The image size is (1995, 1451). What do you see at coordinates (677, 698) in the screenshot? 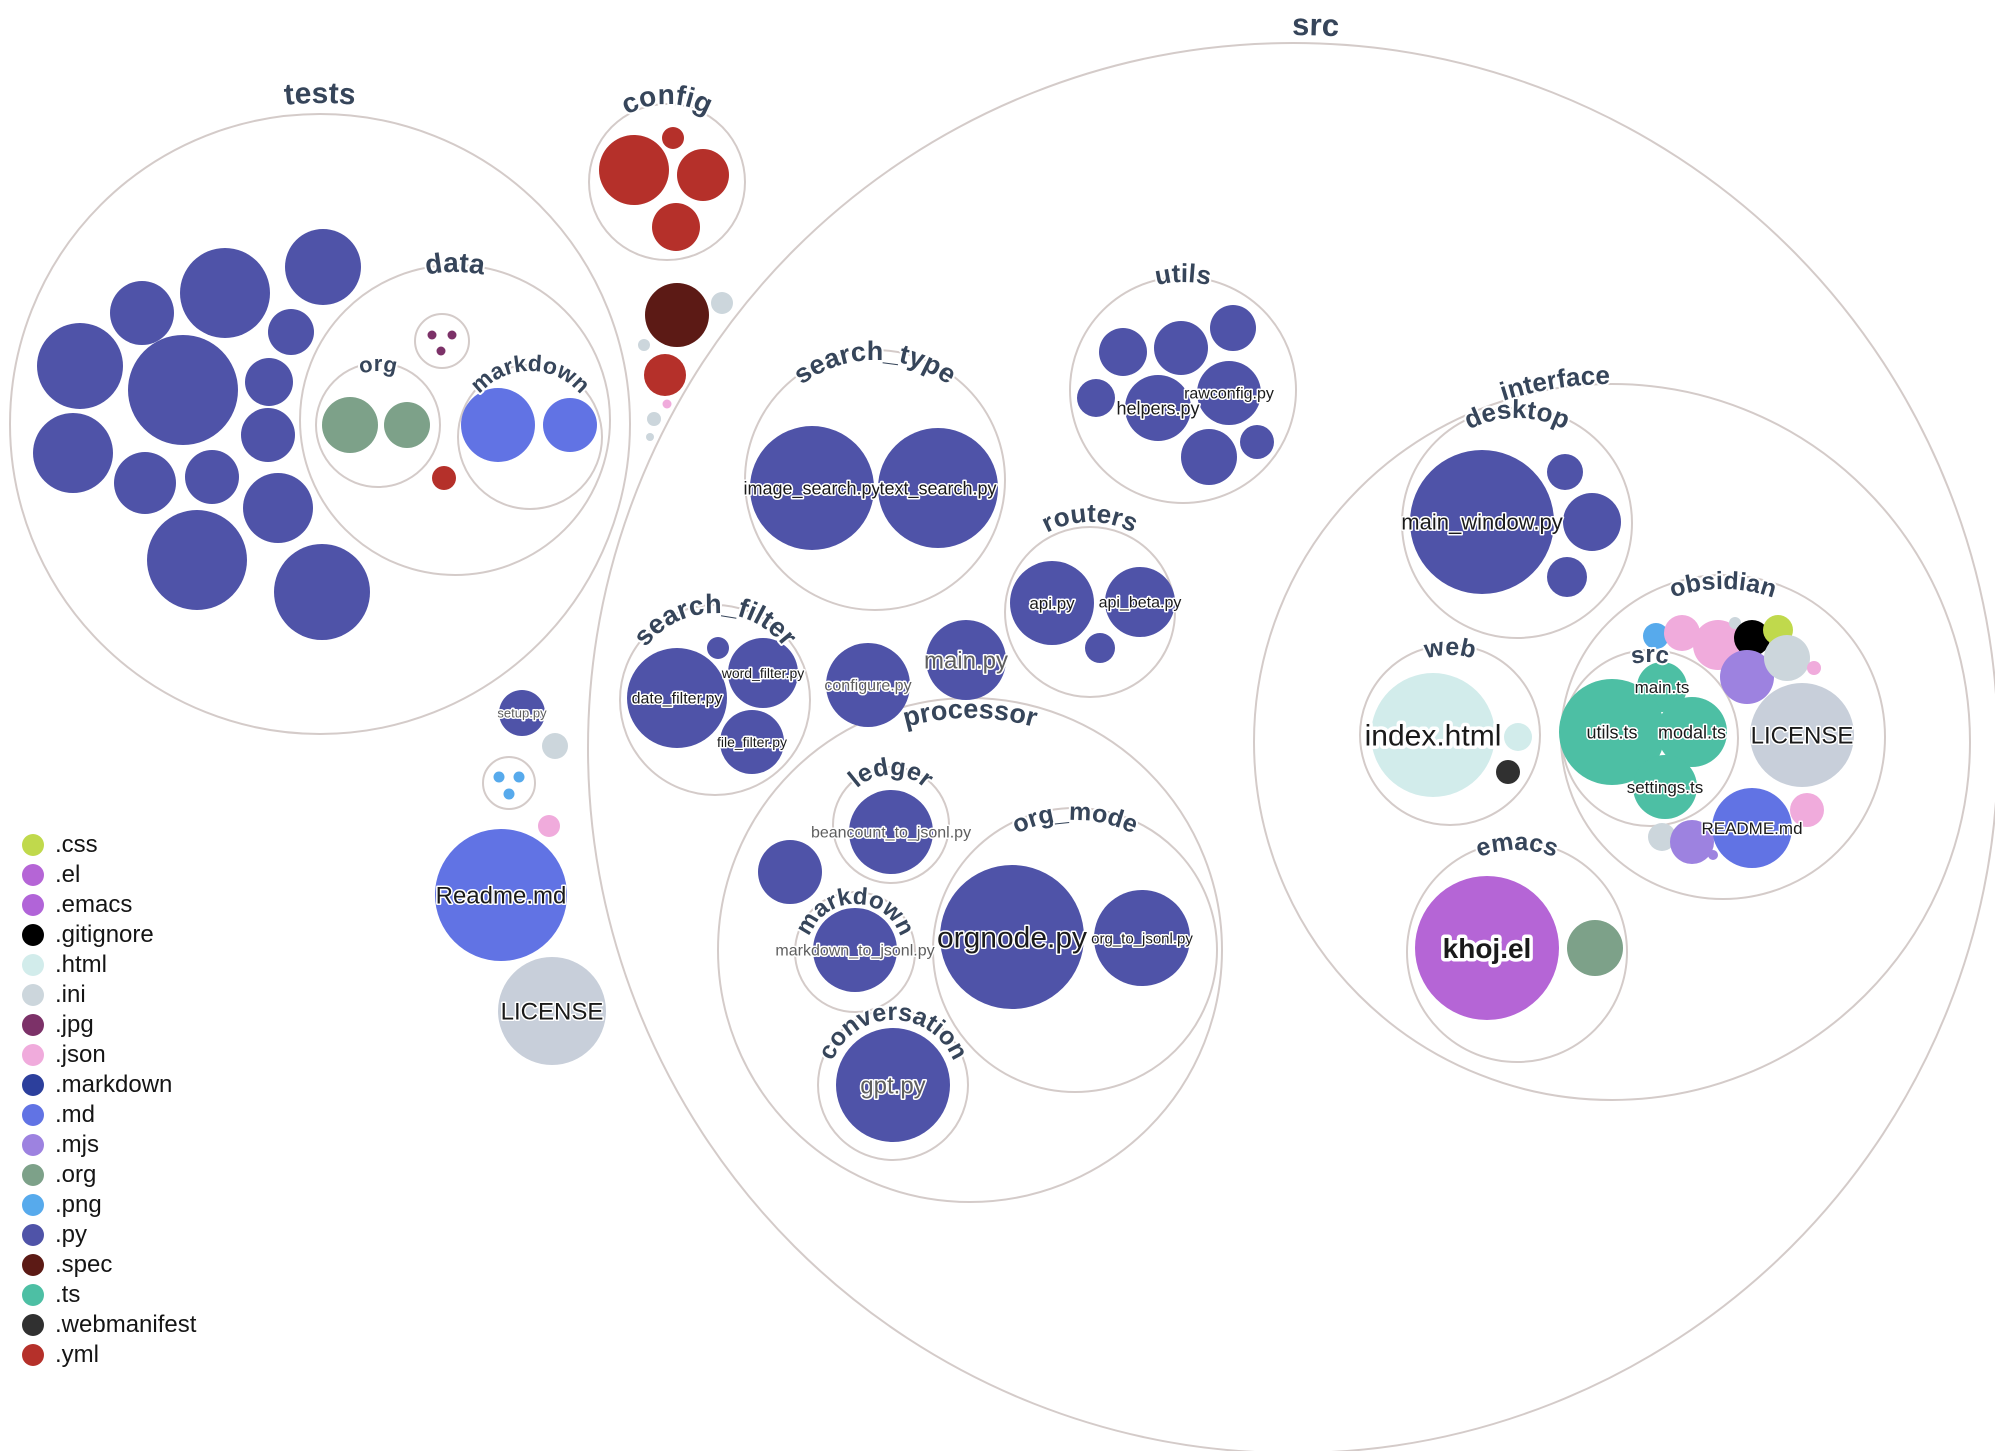
I see `file-circle-date_filter.py` at bounding box center [677, 698].